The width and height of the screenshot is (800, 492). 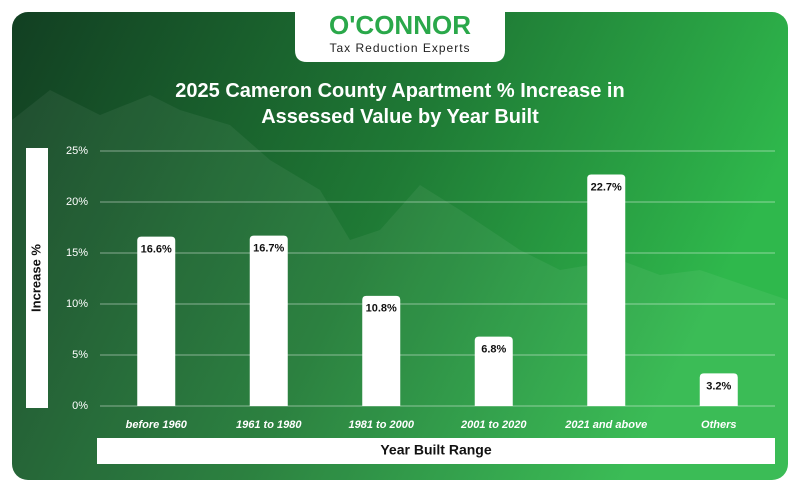 What do you see at coordinates (80, 406) in the screenshot?
I see `y-tick-label: 0%` at bounding box center [80, 406].